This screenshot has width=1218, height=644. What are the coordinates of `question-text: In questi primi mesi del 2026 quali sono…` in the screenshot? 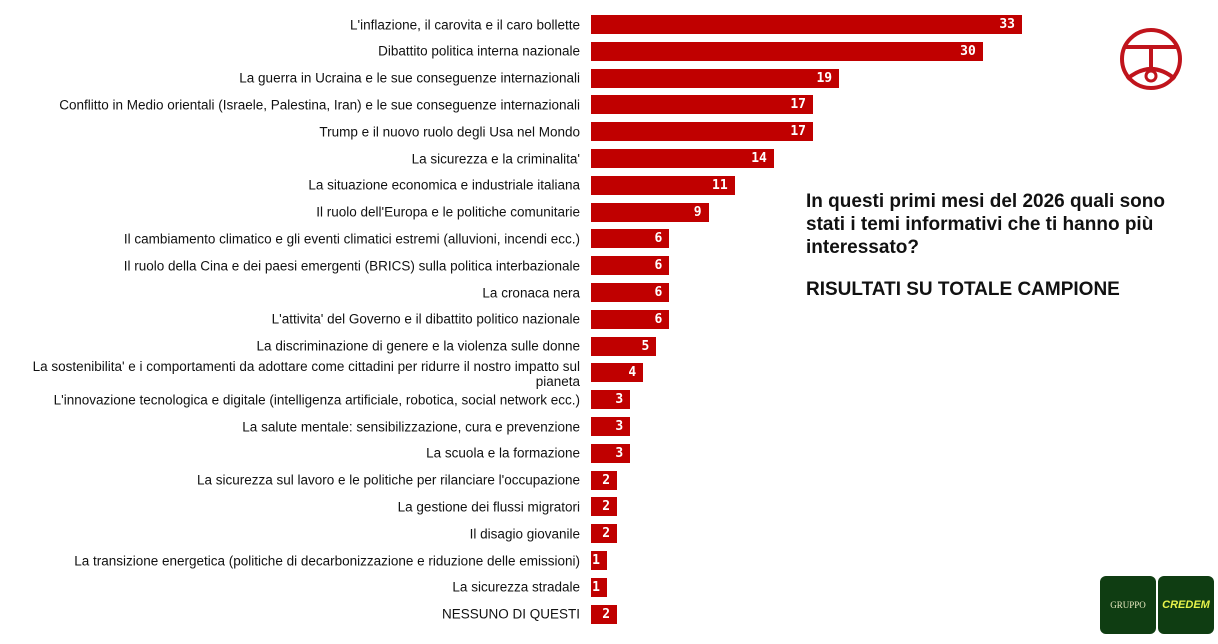 It's located at (985, 224).